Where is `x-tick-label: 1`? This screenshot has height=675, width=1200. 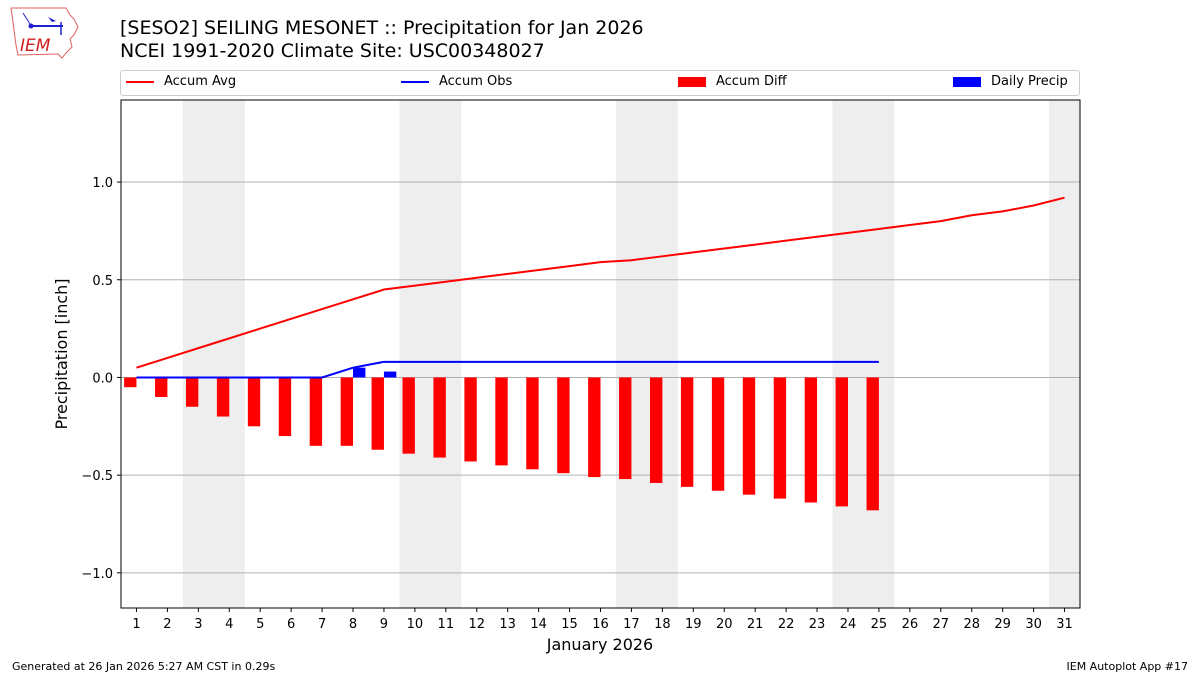
x-tick-label: 1 is located at coordinates (136, 624).